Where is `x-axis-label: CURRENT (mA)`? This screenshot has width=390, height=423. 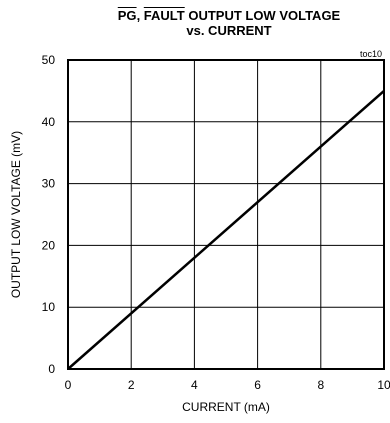
x-axis-label: CURRENT (mA) is located at coordinates (226, 407).